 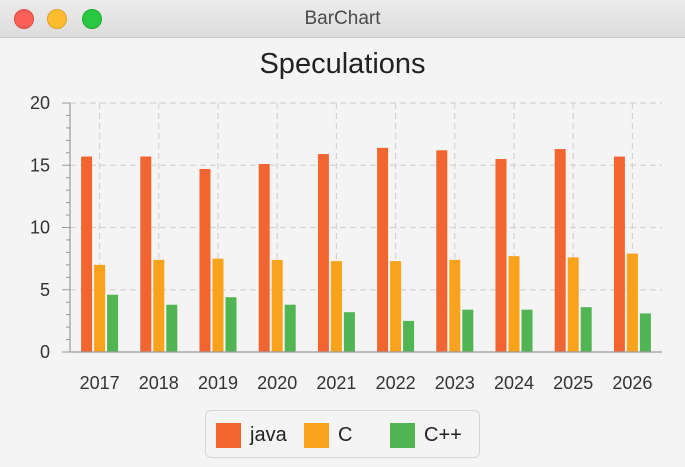 I want to click on bar-java-2017, so click(x=87, y=254).